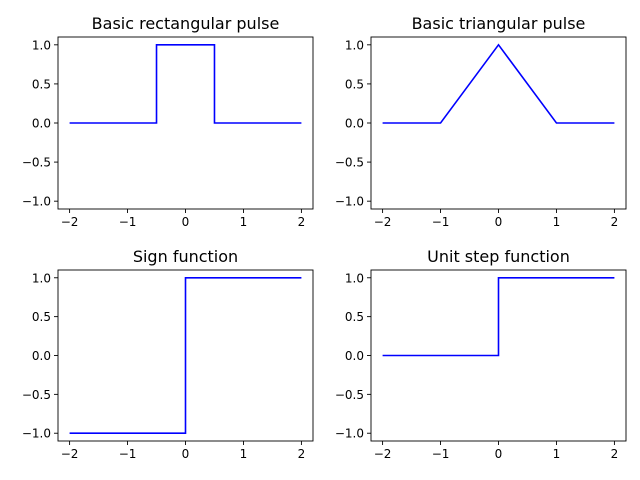 The image size is (640, 480). Describe the element at coordinates (185, 256) in the screenshot. I see `chart-title: Sign function` at that location.